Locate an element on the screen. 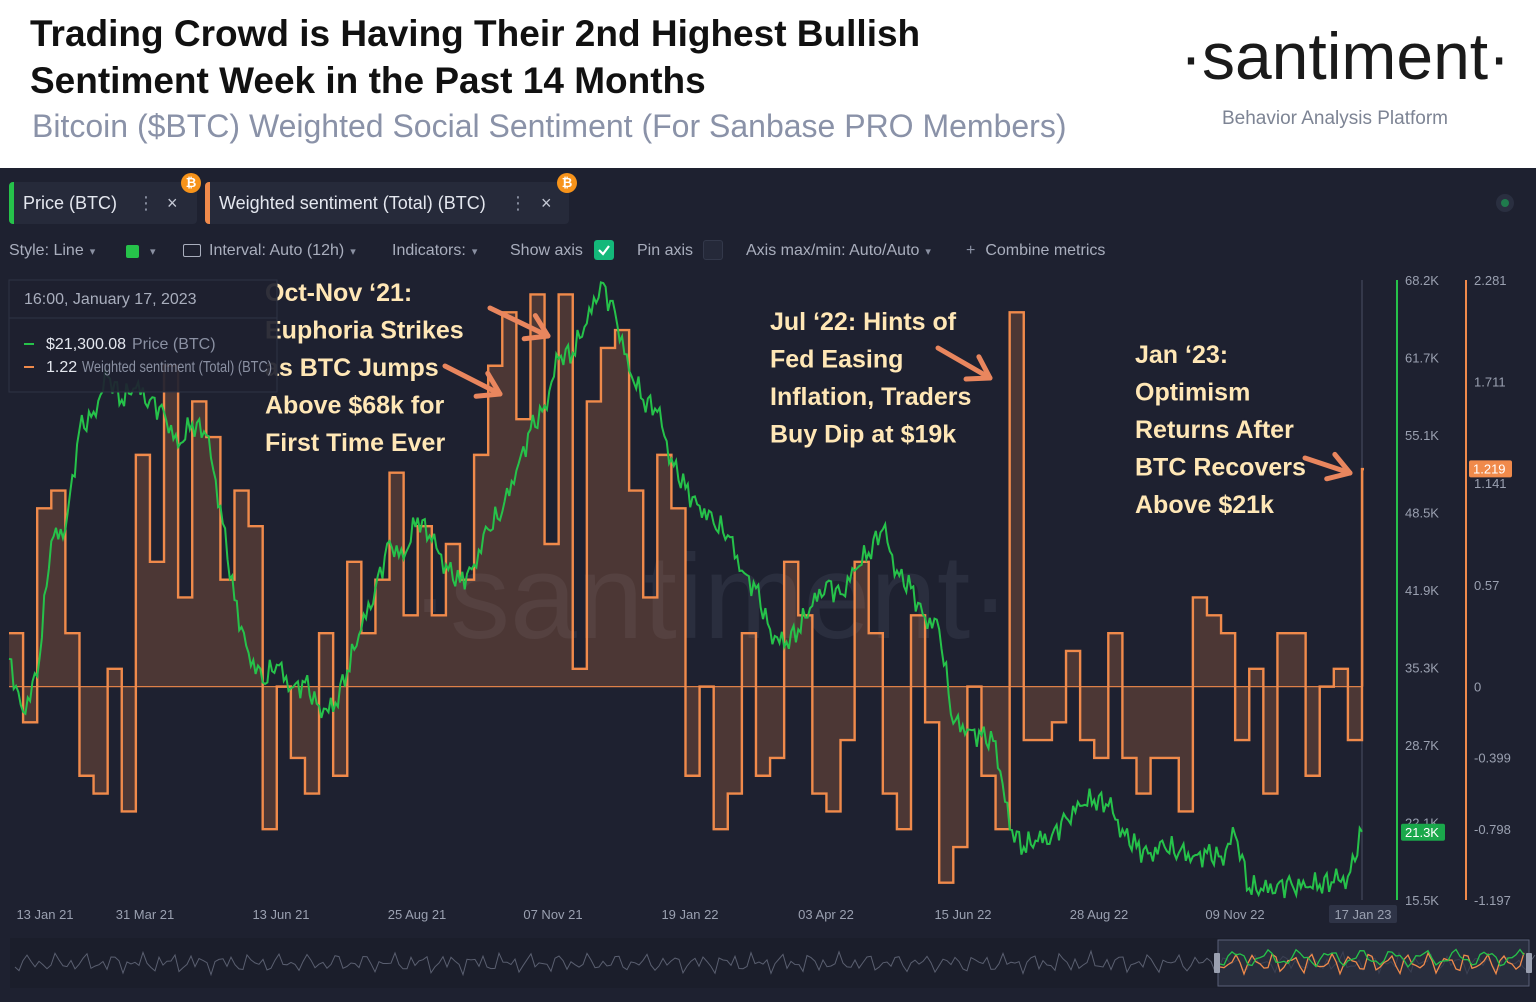 The width and height of the screenshot is (1536, 1002). tab-price-btc: Price (BTC) ⋮ × ₿ is located at coordinates (105, 198).